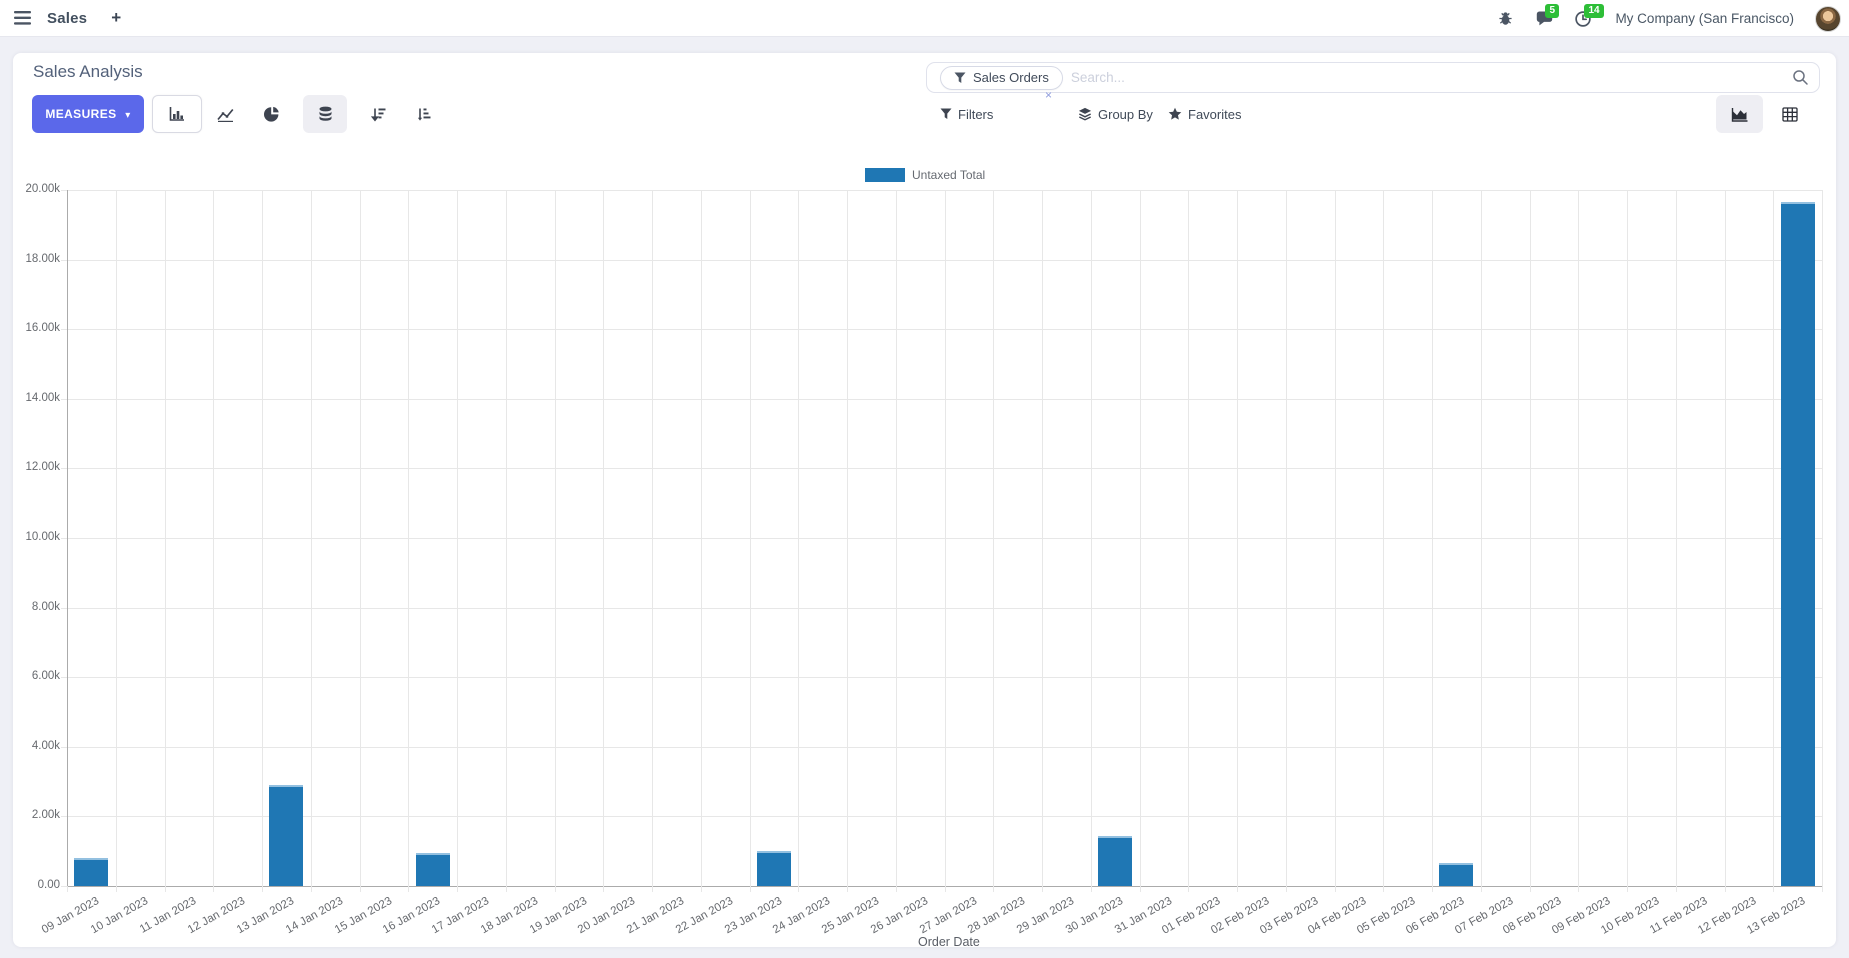 This screenshot has height=958, width=1849. I want to click on app-name: Sales, so click(67, 18).